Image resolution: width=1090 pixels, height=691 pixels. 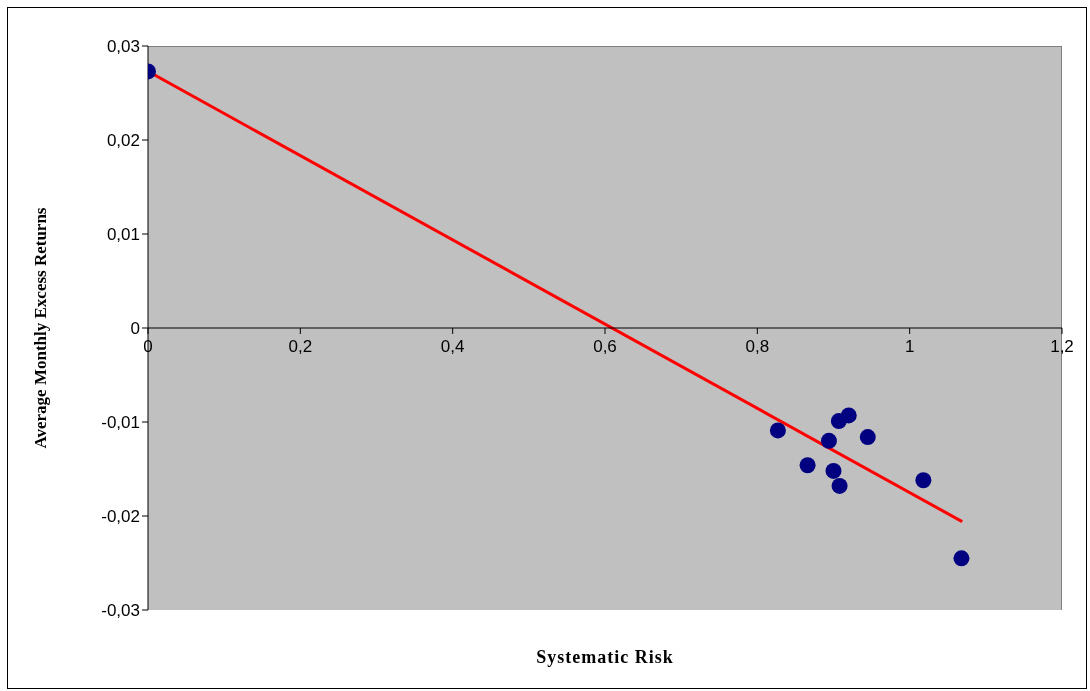 I want to click on y-tick-label: 0, so click(x=135, y=329).